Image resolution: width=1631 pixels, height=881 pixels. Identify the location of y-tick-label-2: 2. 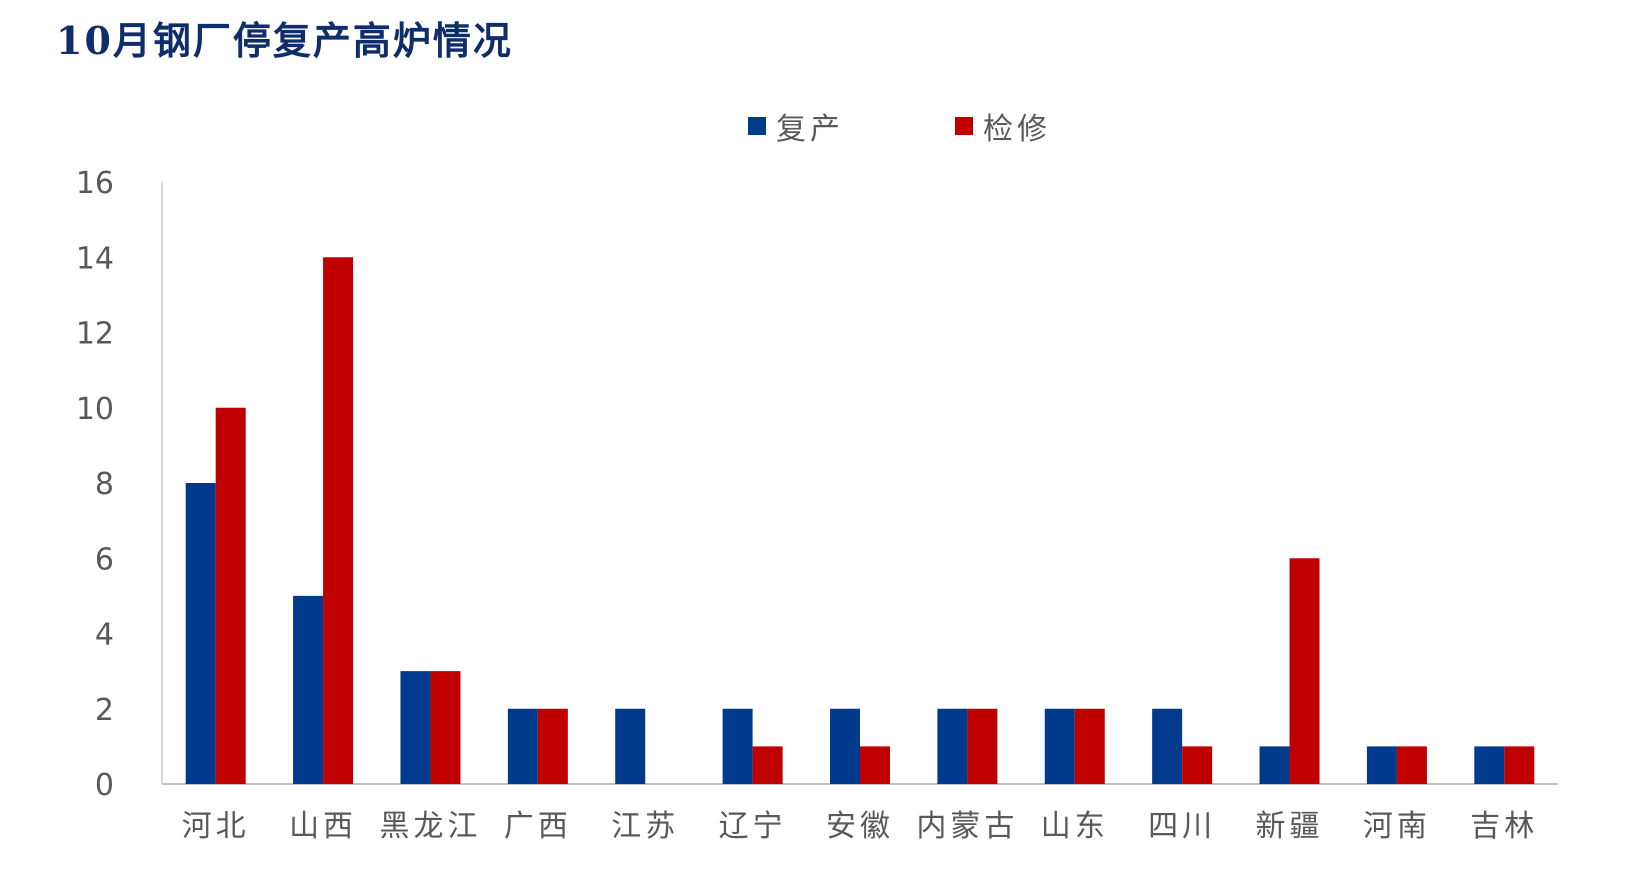
(104, 710).